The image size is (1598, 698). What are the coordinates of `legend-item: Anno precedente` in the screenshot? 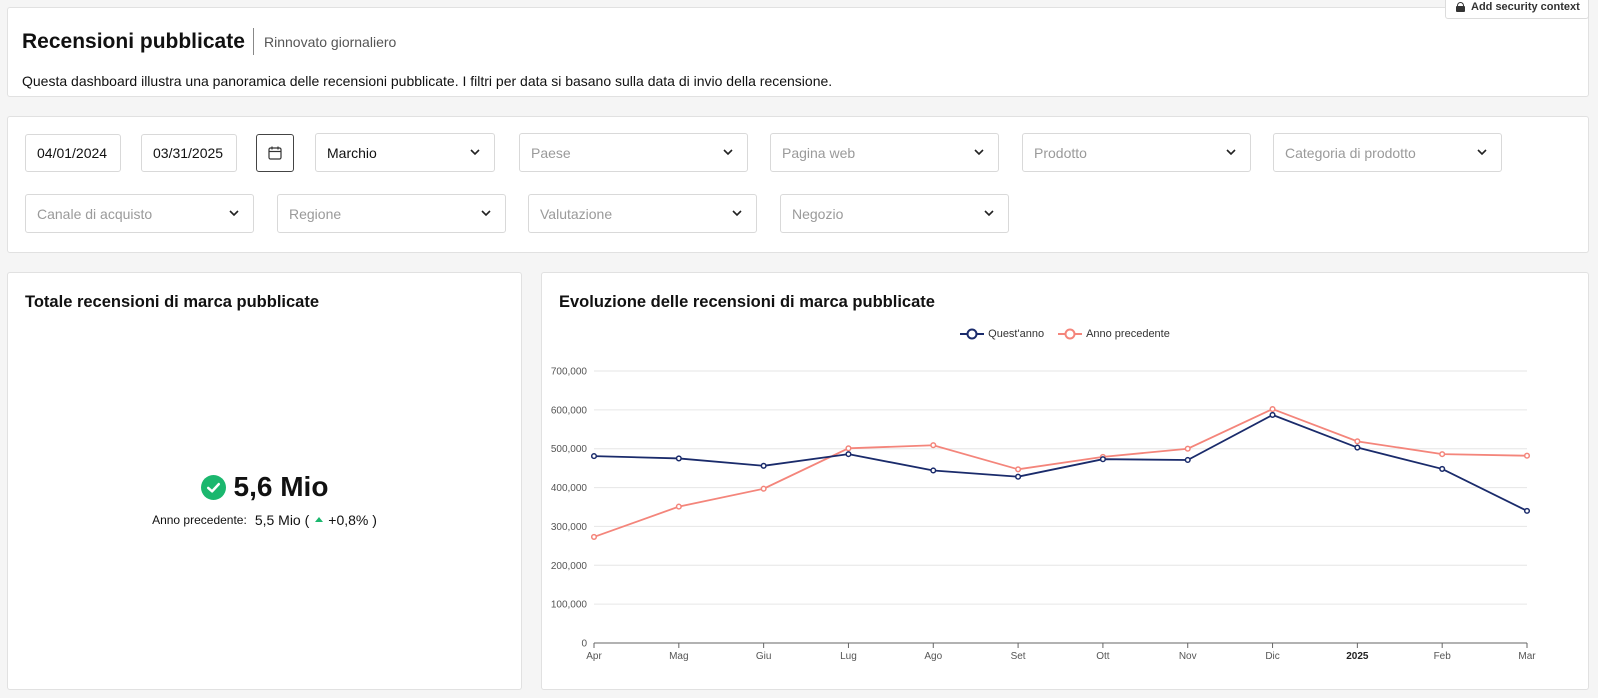 It's located at (1114, 334).